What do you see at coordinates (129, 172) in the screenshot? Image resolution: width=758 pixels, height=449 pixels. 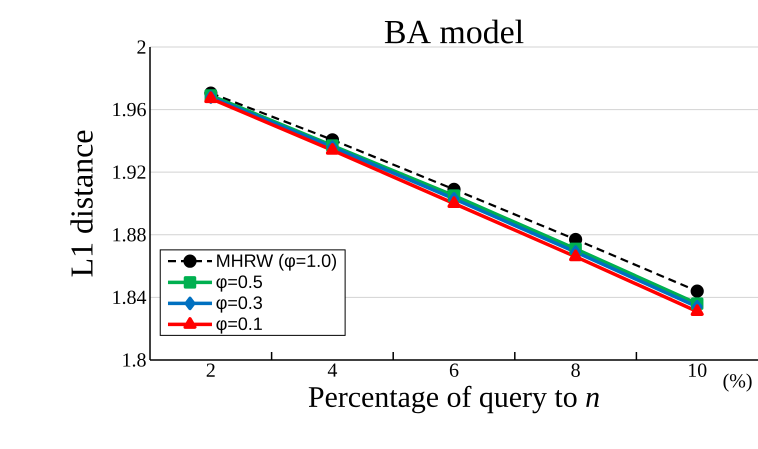 I see `y-tick-label: 1.92` at bounding box center [129, 172].